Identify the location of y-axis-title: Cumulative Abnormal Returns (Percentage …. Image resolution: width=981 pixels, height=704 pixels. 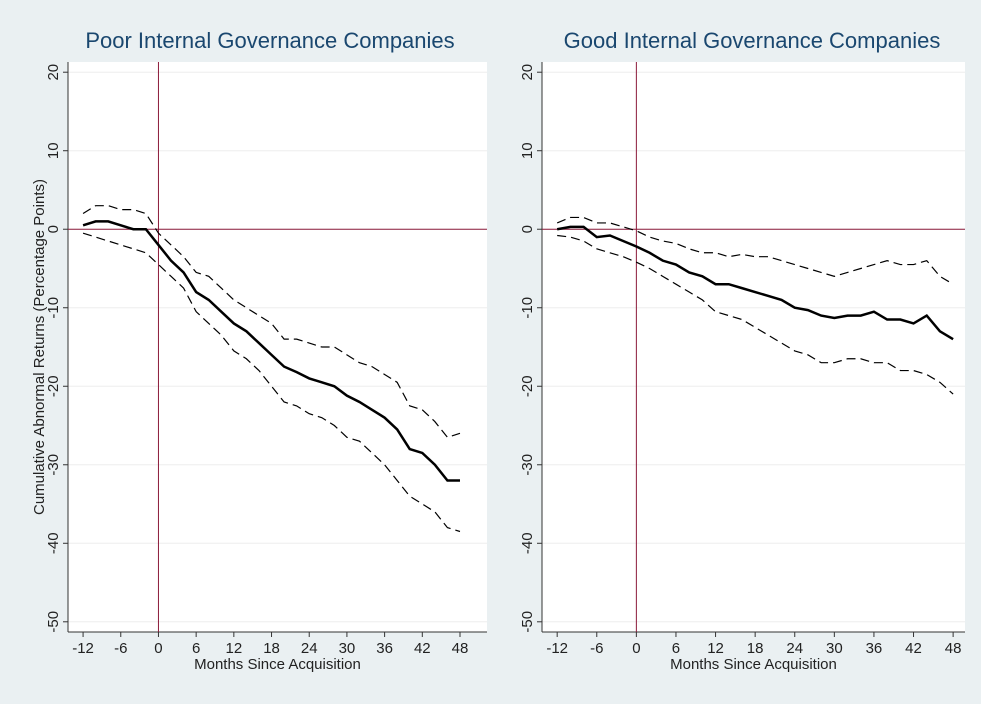
(39, 347).